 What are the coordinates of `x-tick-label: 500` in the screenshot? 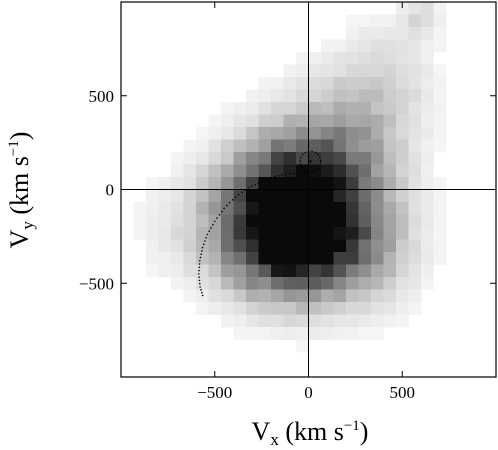 It's located at (403, 392).